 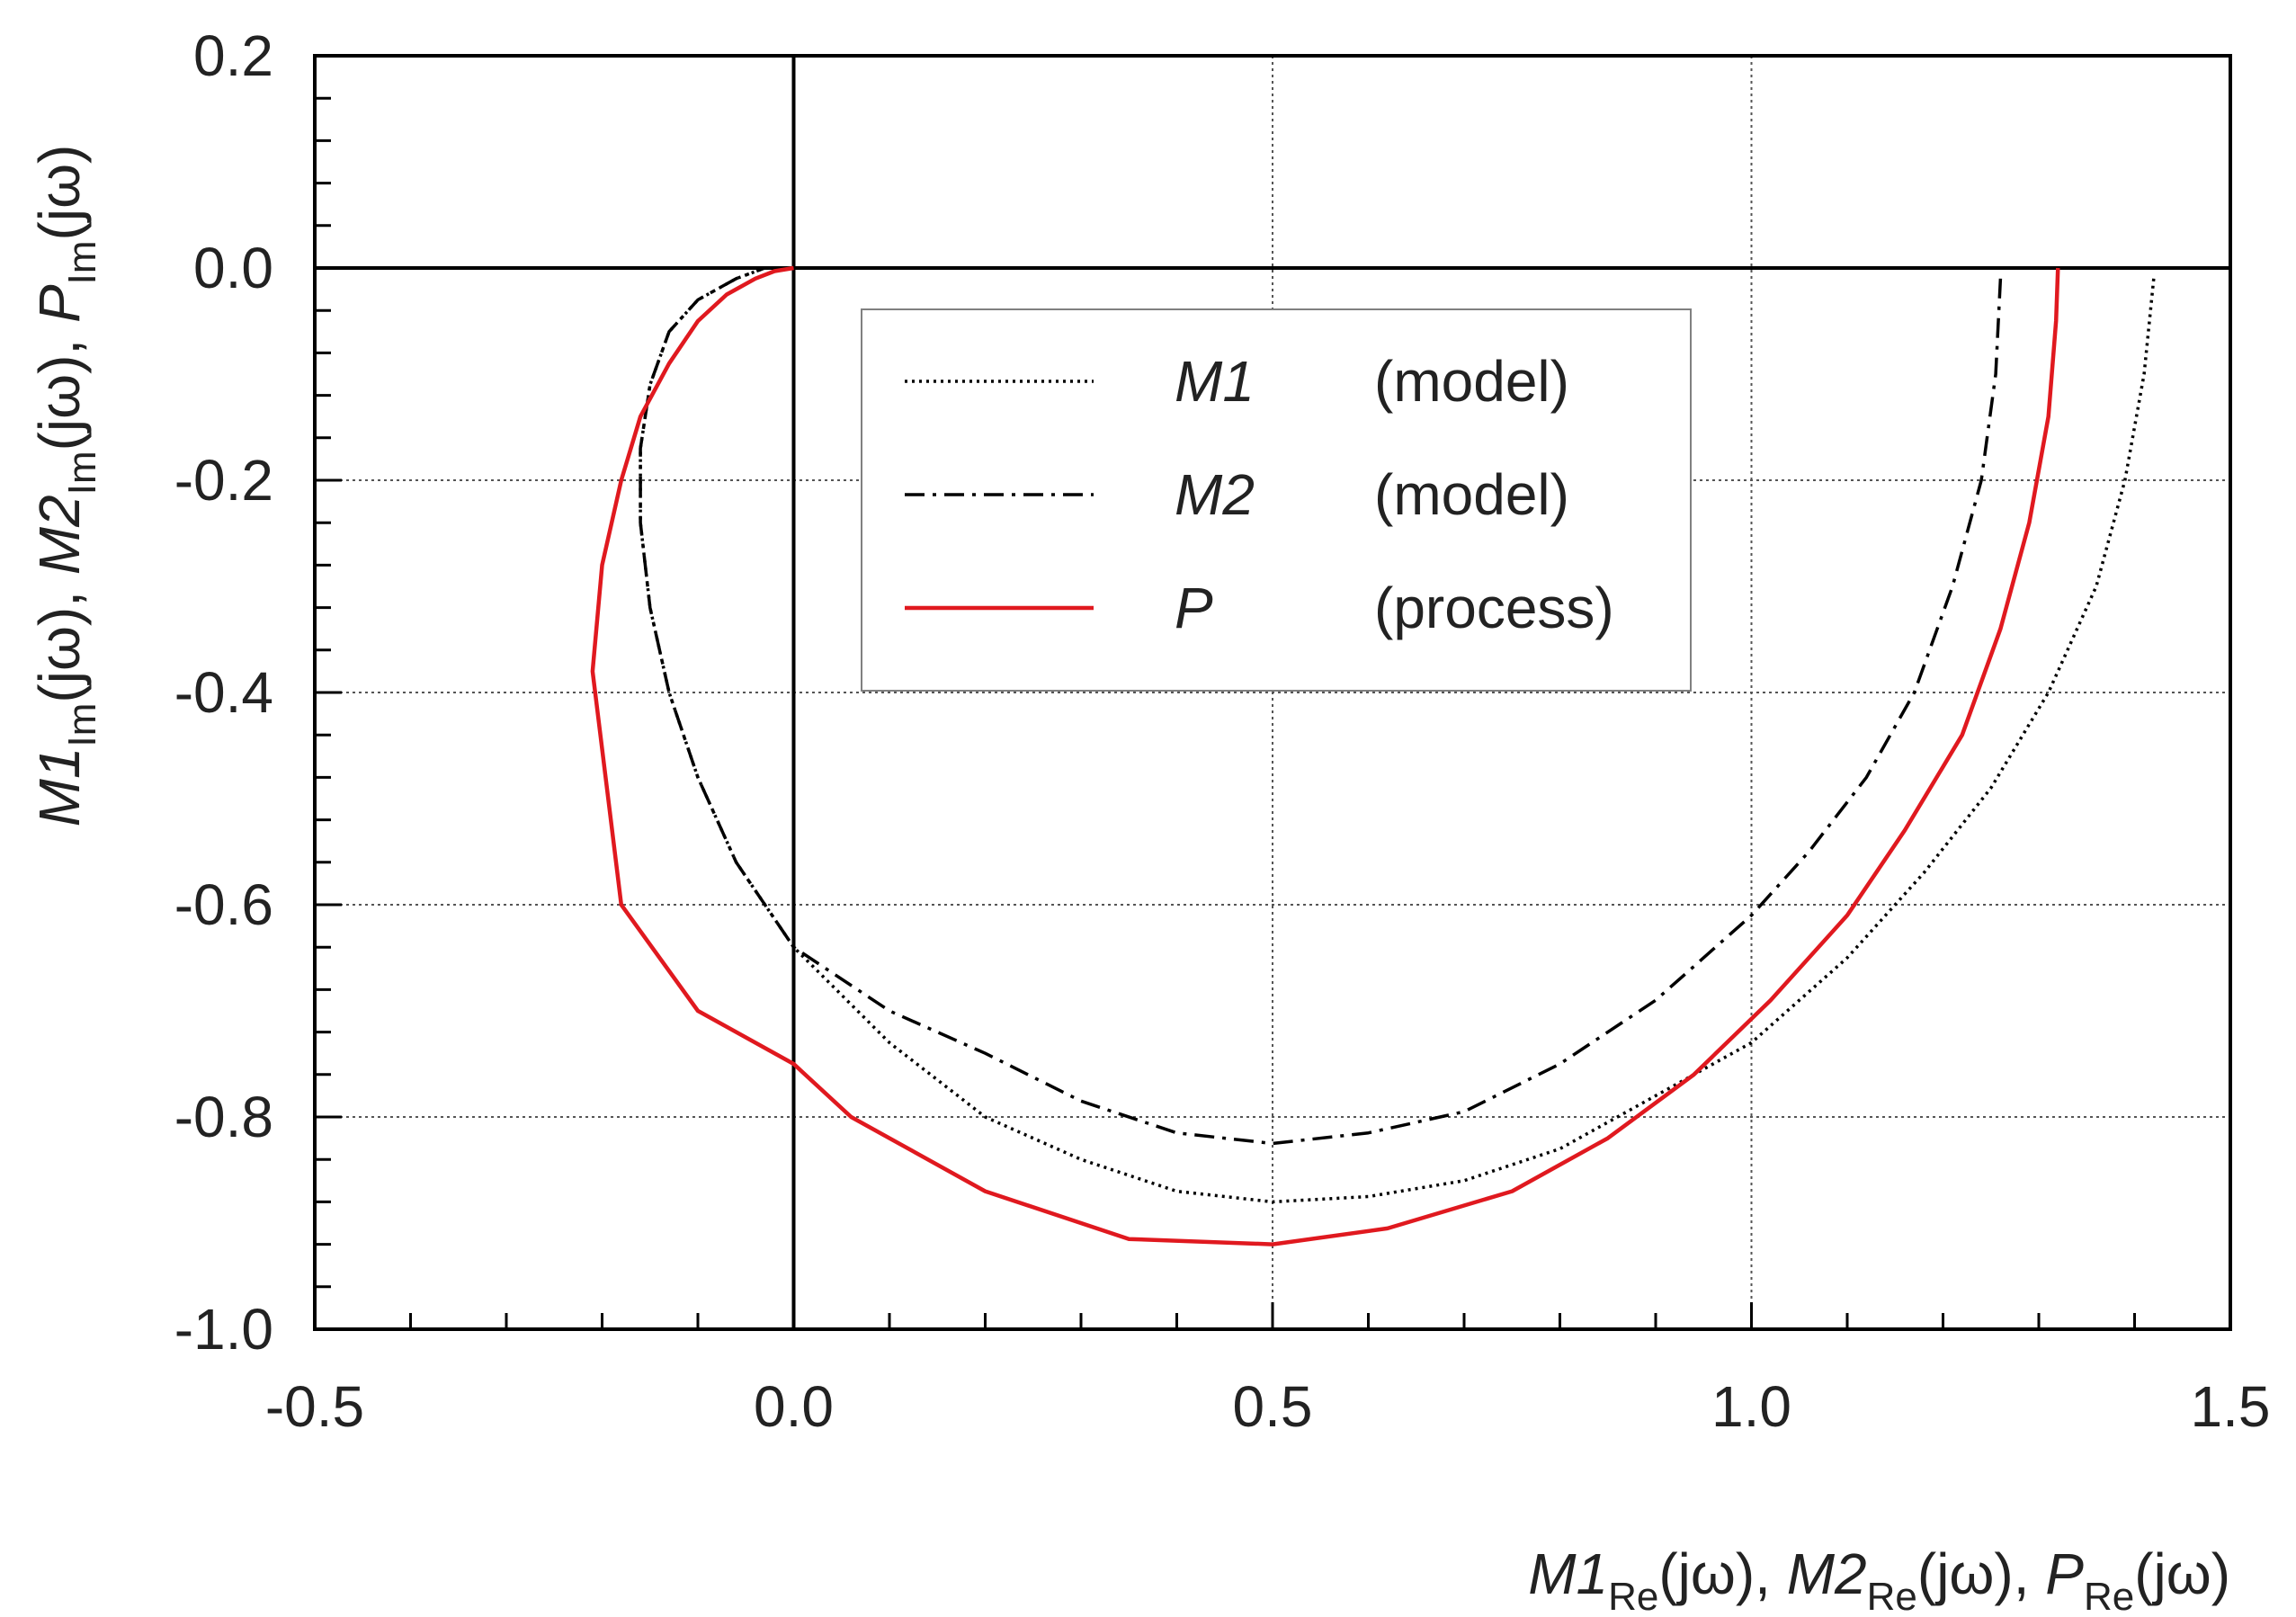 What do you see at coordinates (2109, 1596) in the screenshot?
I see `x-title-p-sub: Re` at bounding box center [2109, 1596].